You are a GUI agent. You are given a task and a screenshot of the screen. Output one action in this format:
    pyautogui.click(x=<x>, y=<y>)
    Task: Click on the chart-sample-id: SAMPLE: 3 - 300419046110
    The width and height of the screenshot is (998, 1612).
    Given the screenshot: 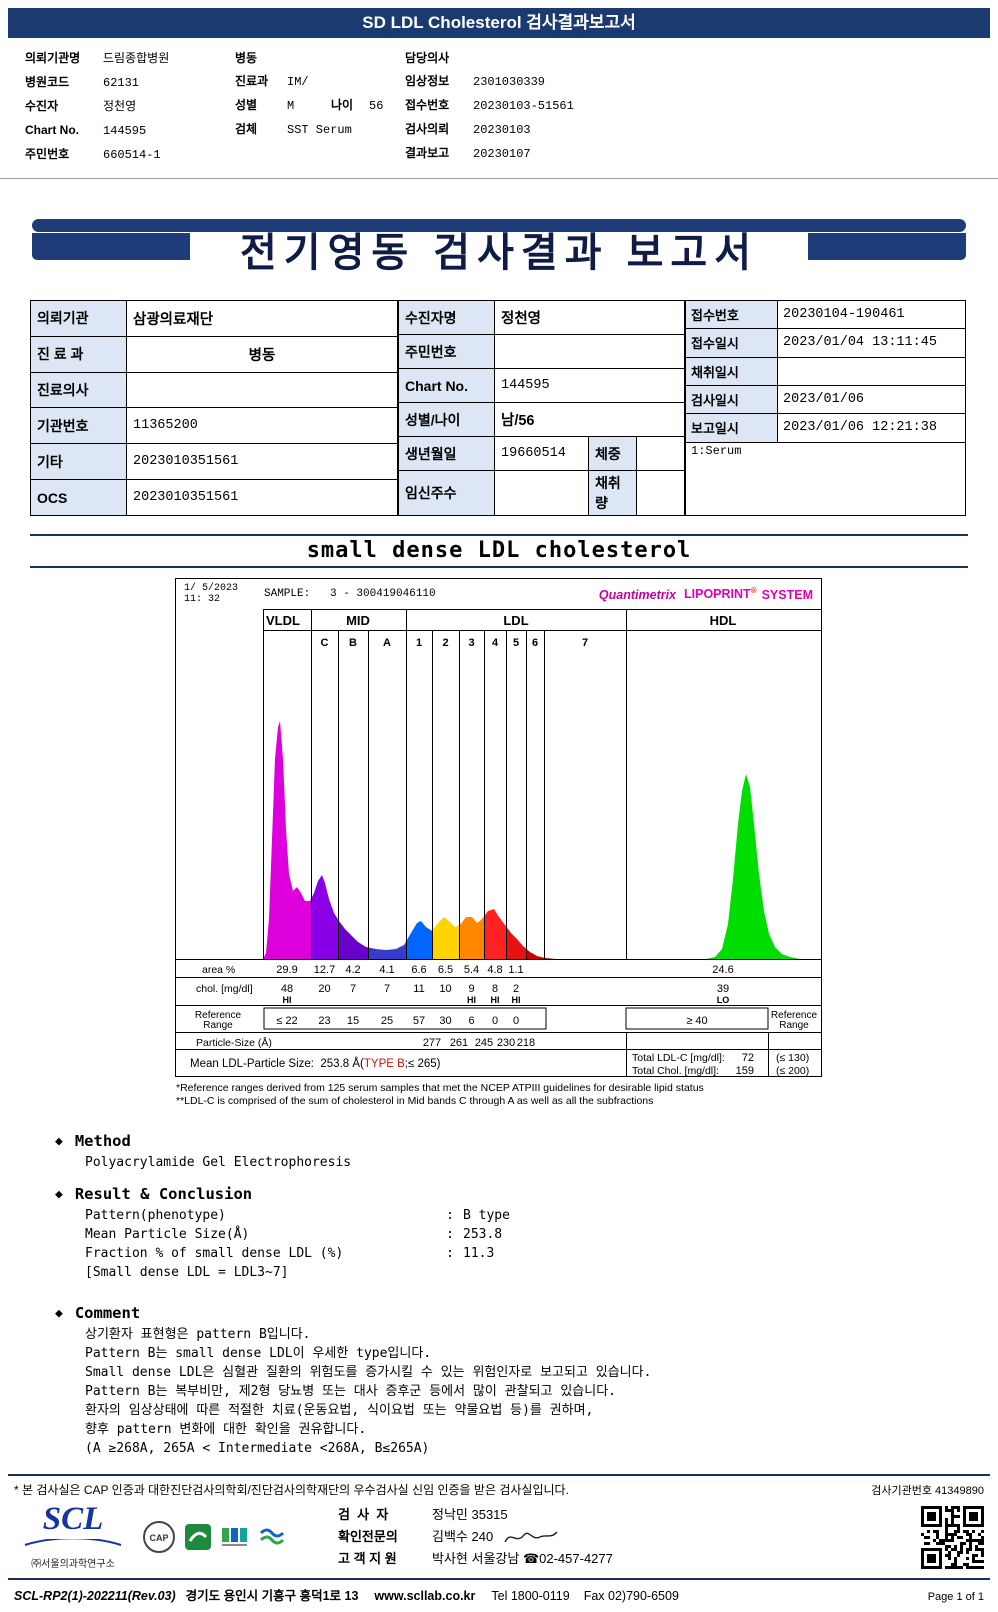 What is the action you would take?
    pyautogui.click(x=350, y=594)
    